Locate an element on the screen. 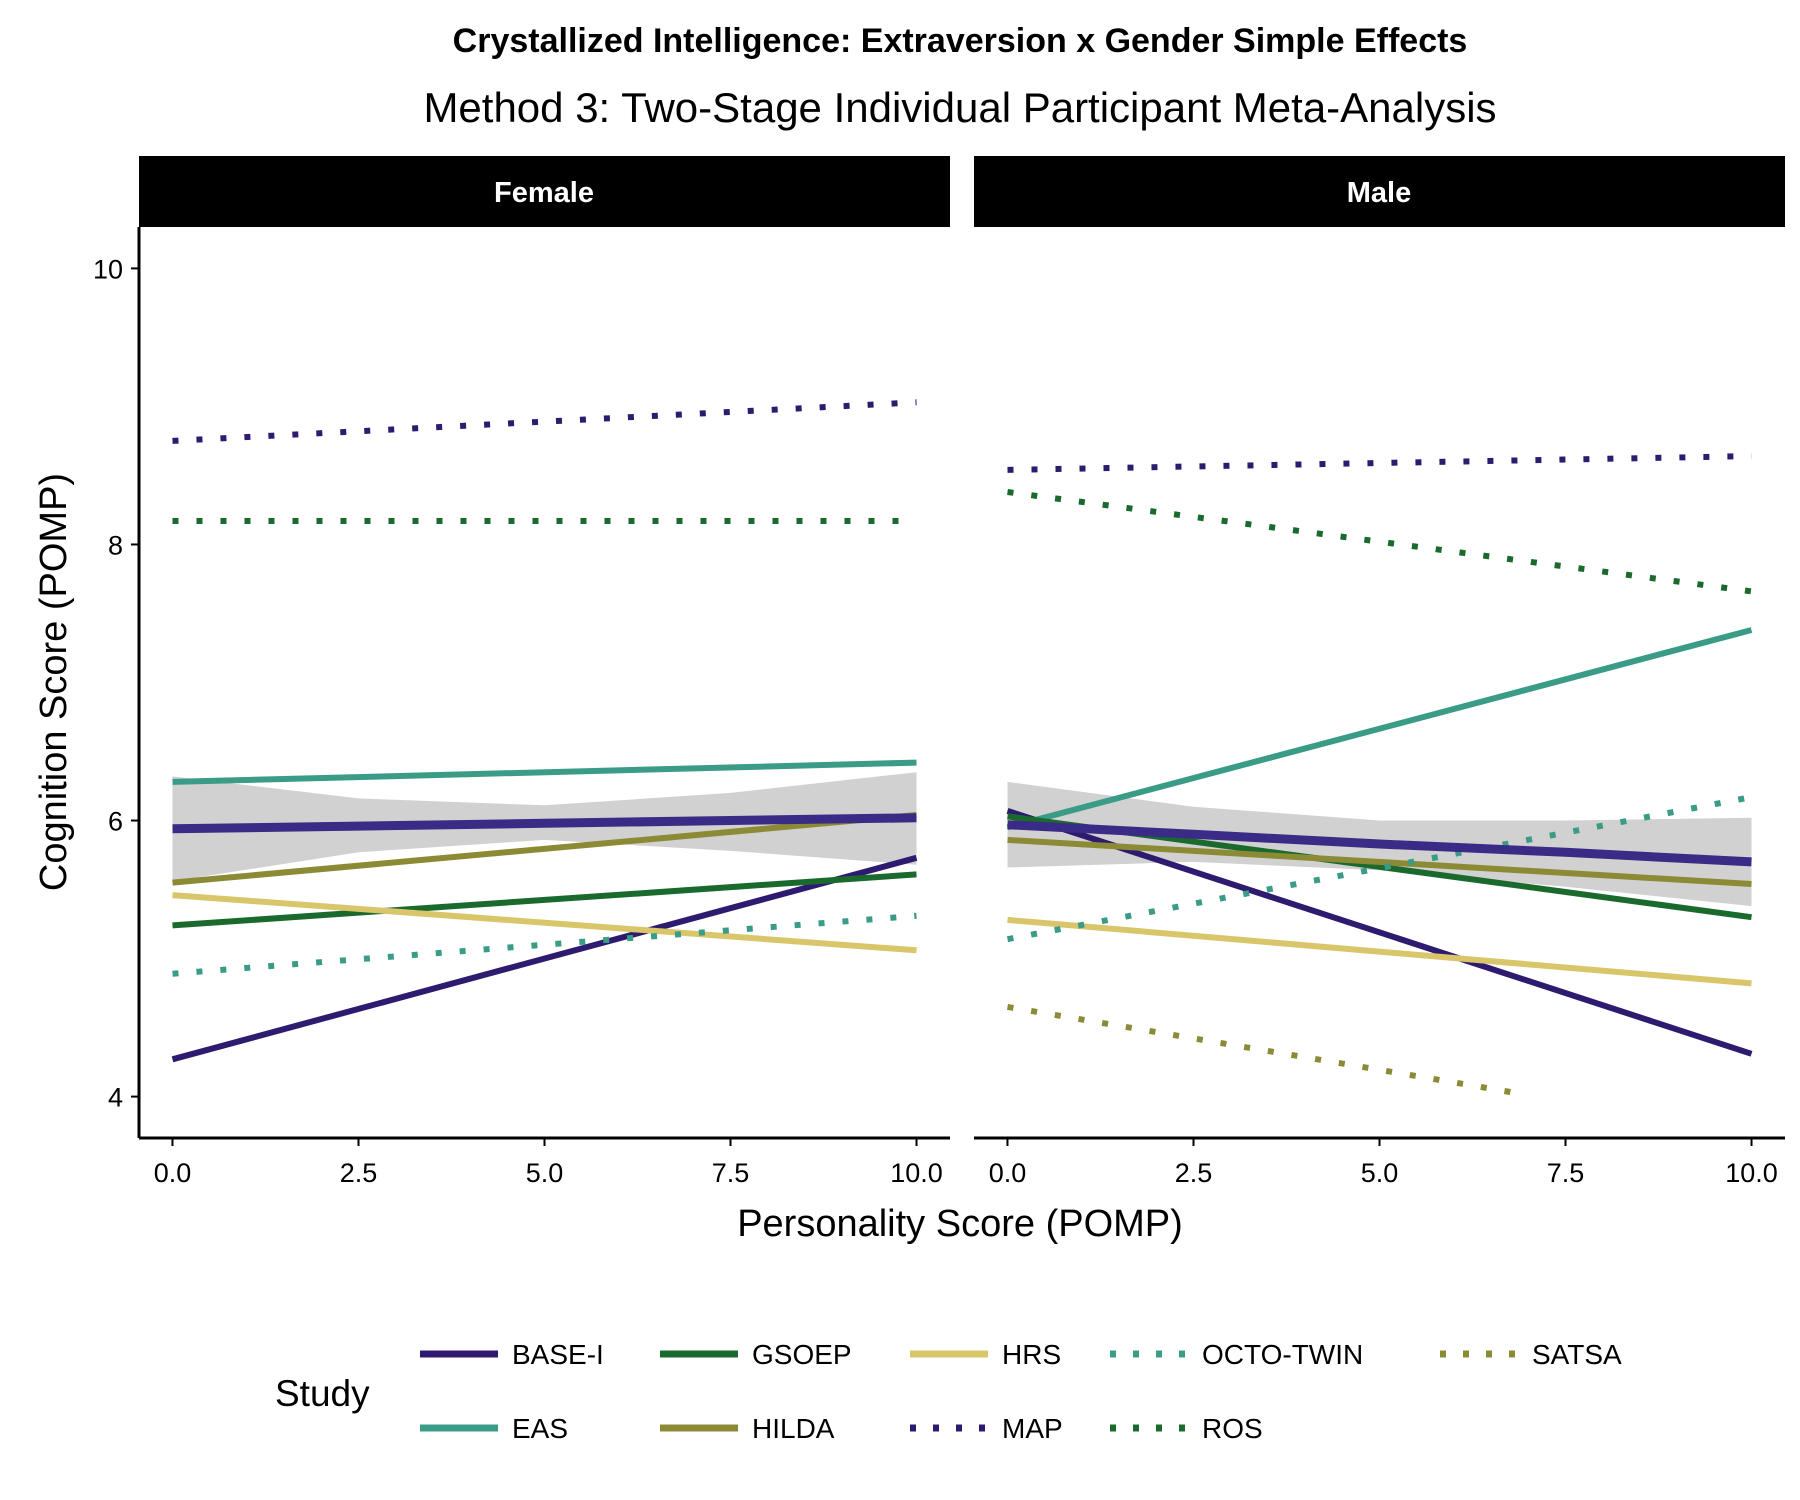 This screenshot has height=1500, width=1800. overall-line-female is located at coordinates (544, 823).